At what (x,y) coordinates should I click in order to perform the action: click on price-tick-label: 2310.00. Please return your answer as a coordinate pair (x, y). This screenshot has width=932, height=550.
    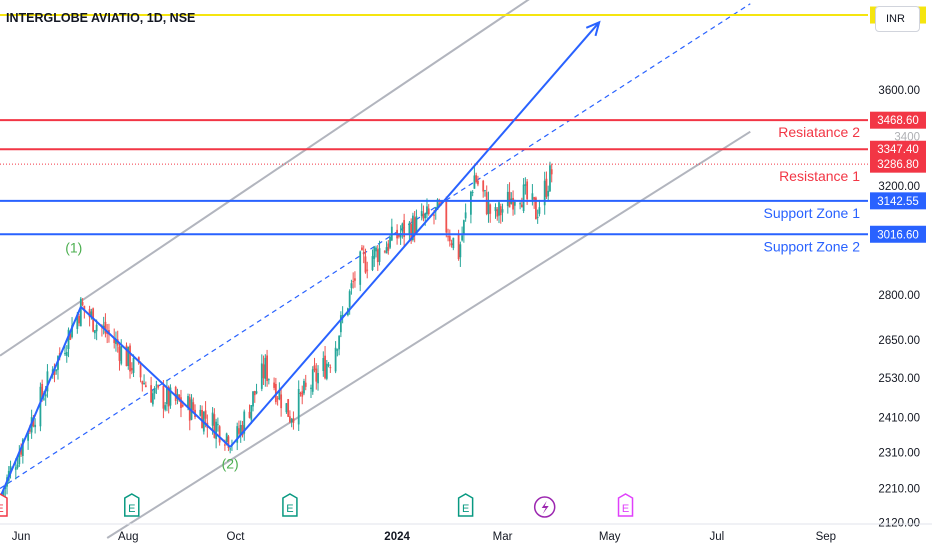
    Looking at the image, I should click on (899, 453).